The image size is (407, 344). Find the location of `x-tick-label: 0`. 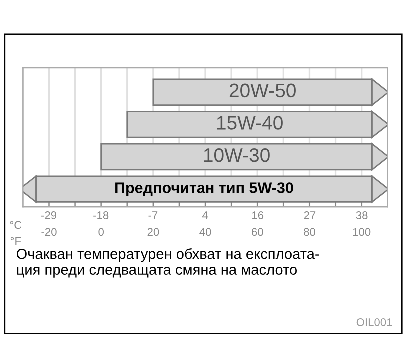

x-tick-label: 0 is located at coordinates (101, 232).